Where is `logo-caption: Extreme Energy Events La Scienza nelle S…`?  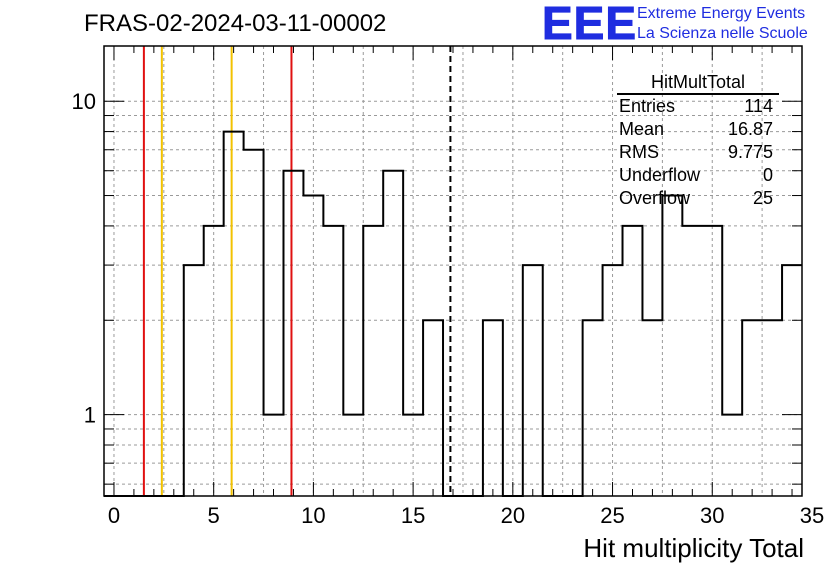 logo-caption: Extreme Energy Events La Scienza nelle S… is located at coordinates (722, 24).